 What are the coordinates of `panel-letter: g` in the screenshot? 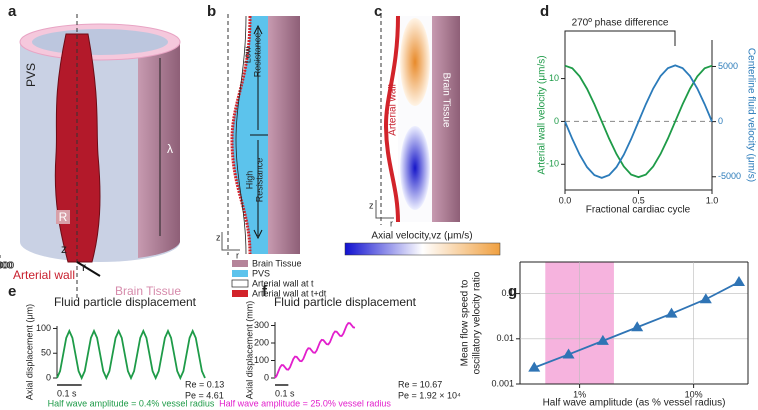 It's located at (512, 291).